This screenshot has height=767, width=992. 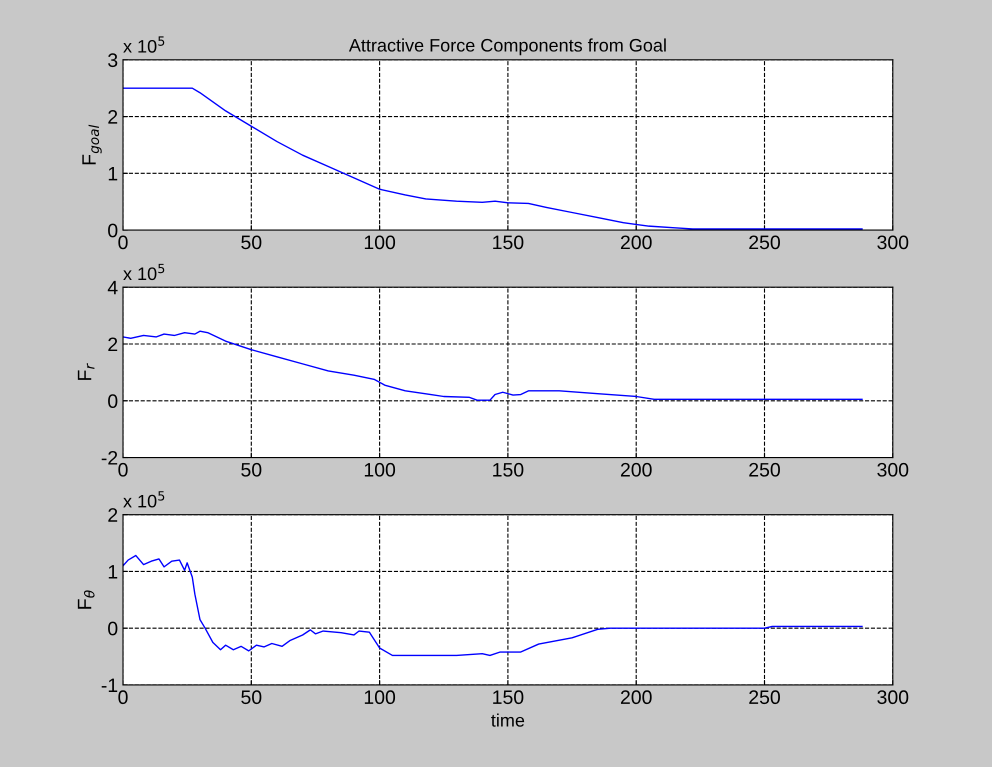 I want to click on y-tick-label: 4, so click(x=113, y=287).